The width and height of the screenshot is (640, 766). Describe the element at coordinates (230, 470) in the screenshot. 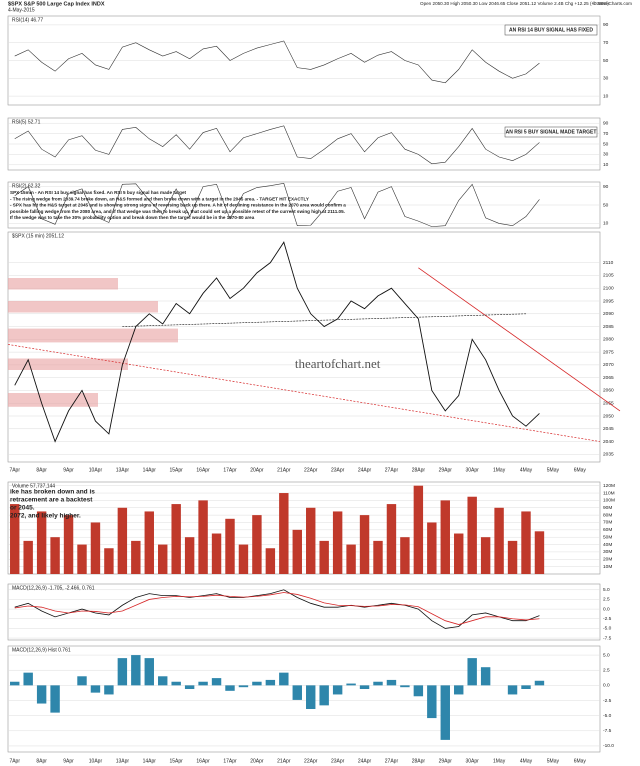

I see `x-tick-label: 17Apr` at that location.